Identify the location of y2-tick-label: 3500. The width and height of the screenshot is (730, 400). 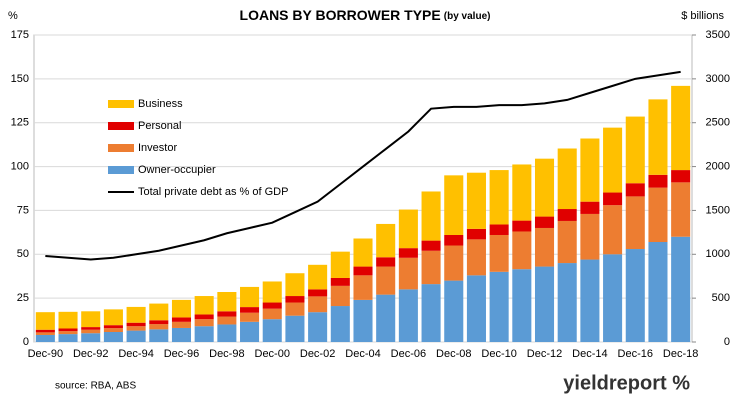
(718, 35).